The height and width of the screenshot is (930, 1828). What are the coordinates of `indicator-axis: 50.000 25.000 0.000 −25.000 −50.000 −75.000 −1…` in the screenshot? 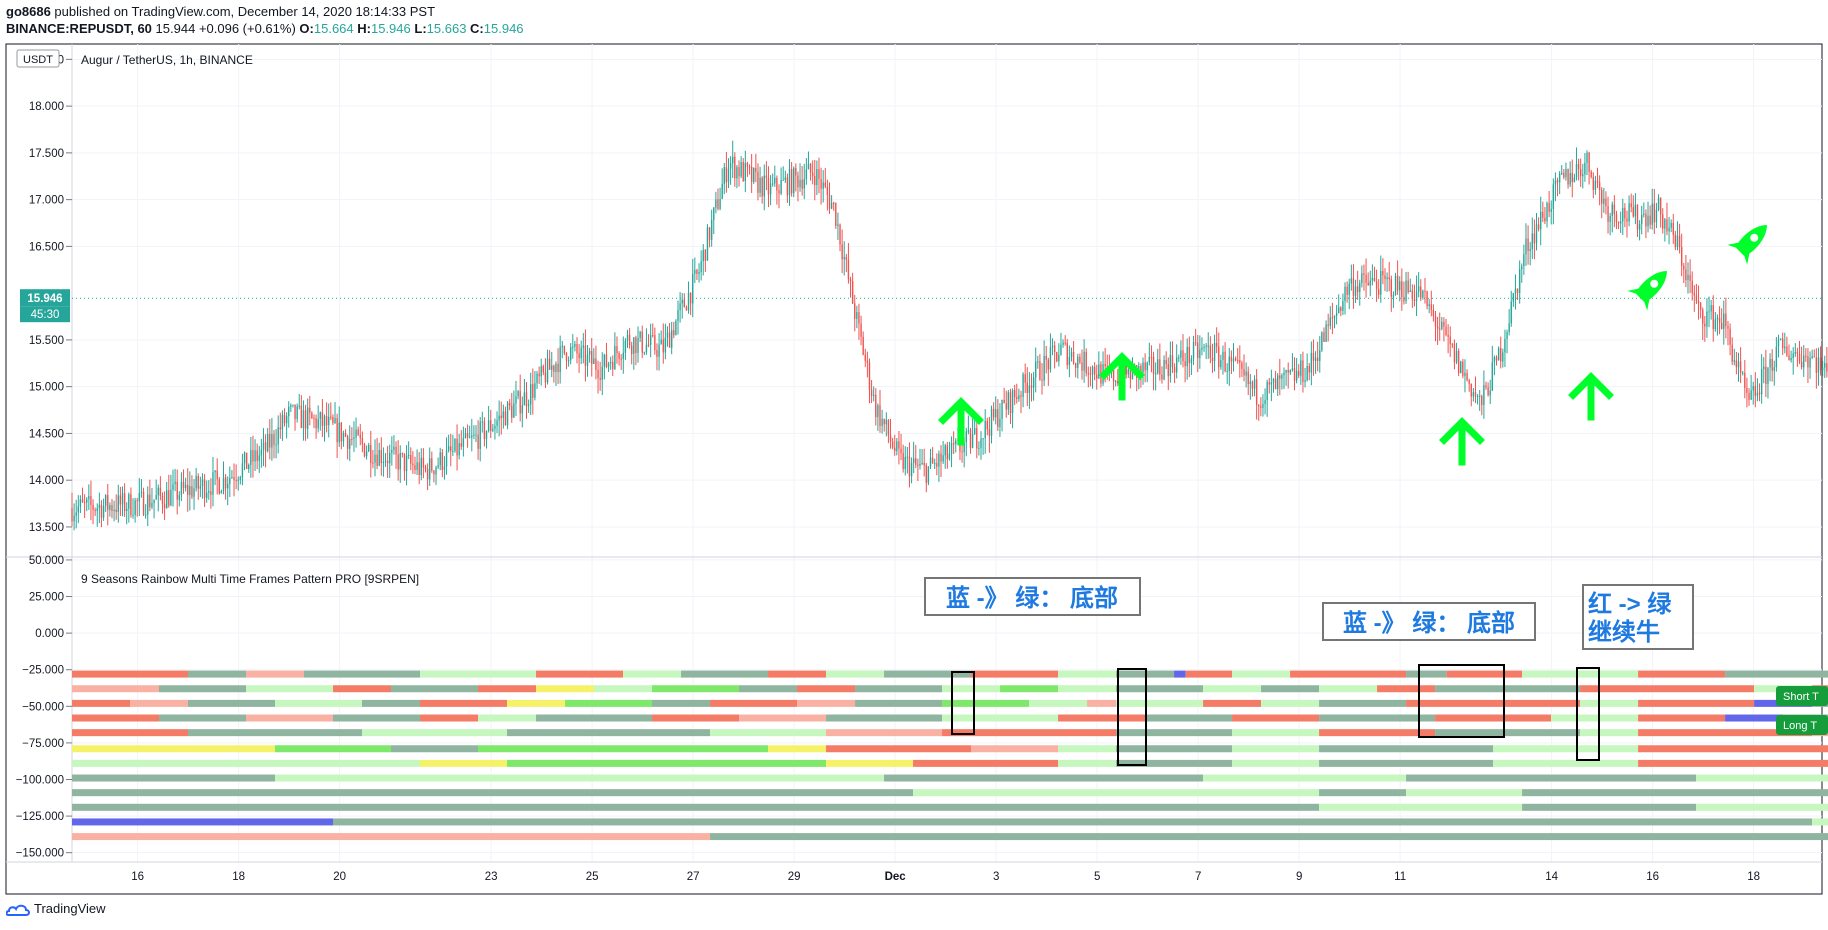 It's located at (44, 707).